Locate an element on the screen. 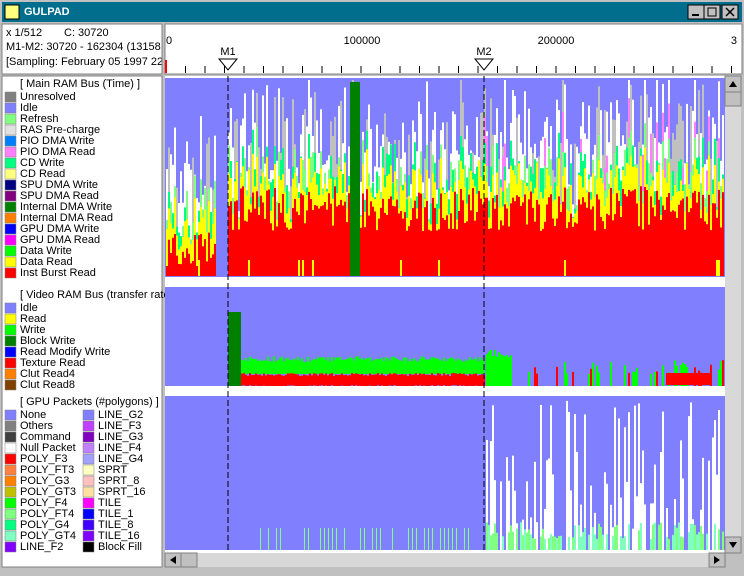 This screenshot has height=576, width=744. marker-label: M1 is located at coordinates (227, 52).